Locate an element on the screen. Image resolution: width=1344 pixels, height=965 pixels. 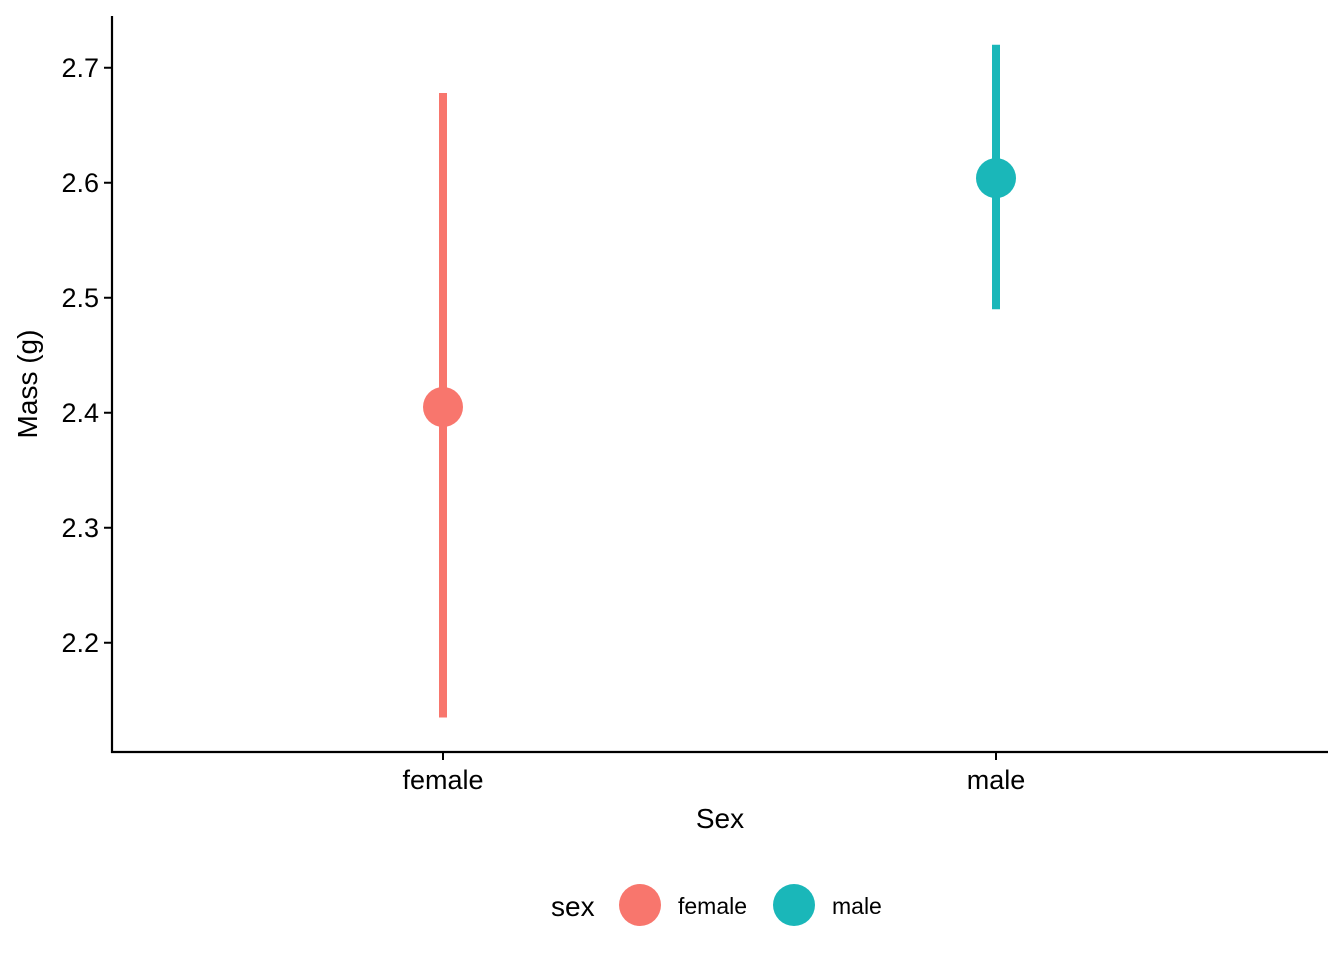
y-axis-title: Mass (g) is located at coordinates (27, 384).